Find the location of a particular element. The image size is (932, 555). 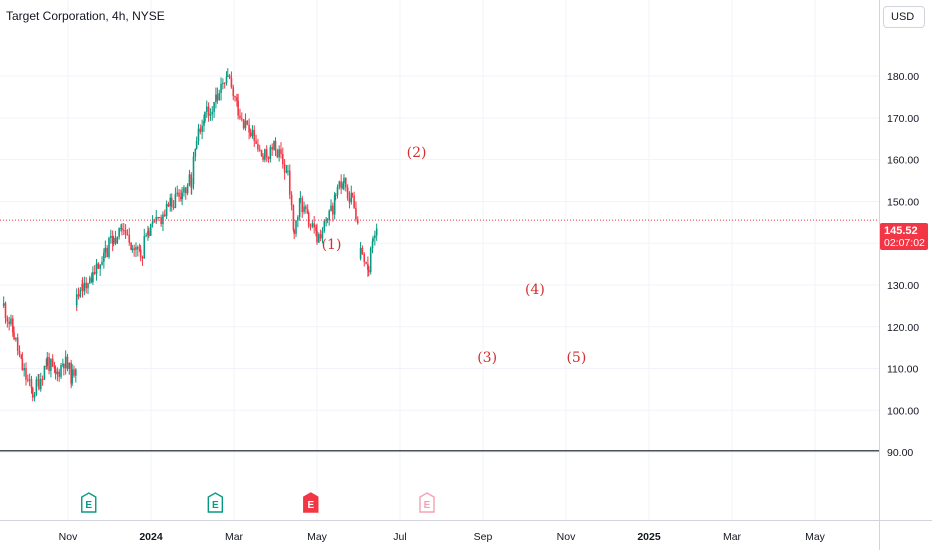

last-price-value: 145.52 is located at coordinates (901, 231).